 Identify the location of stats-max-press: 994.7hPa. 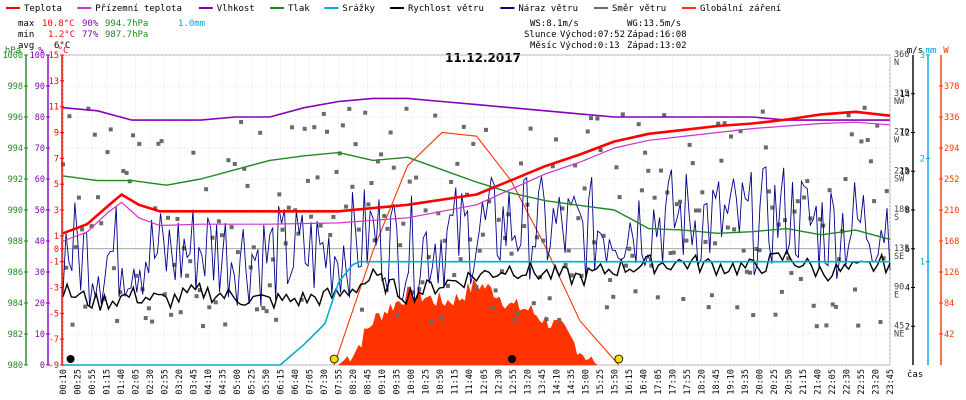
(126, 24).